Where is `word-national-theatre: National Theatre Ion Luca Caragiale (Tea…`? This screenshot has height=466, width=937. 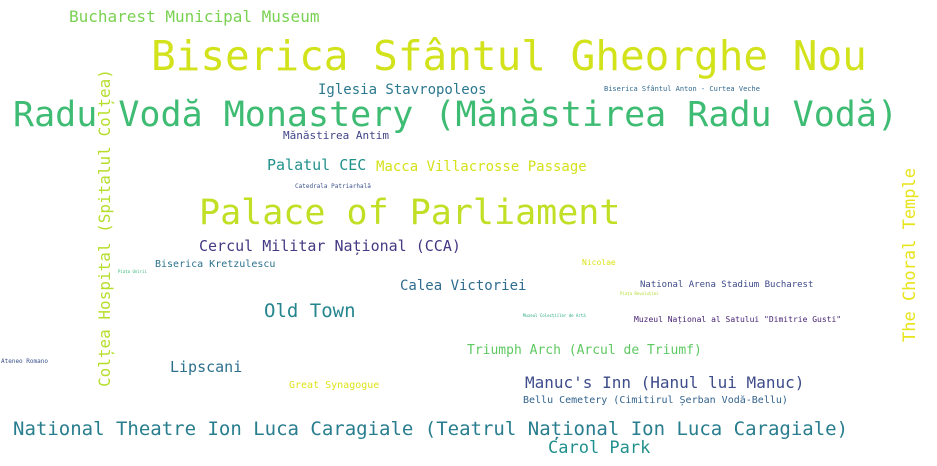
word-national-theatre: National Theatre Ion Luca Caragiale (Tea… is located at coordinates (431, 429).